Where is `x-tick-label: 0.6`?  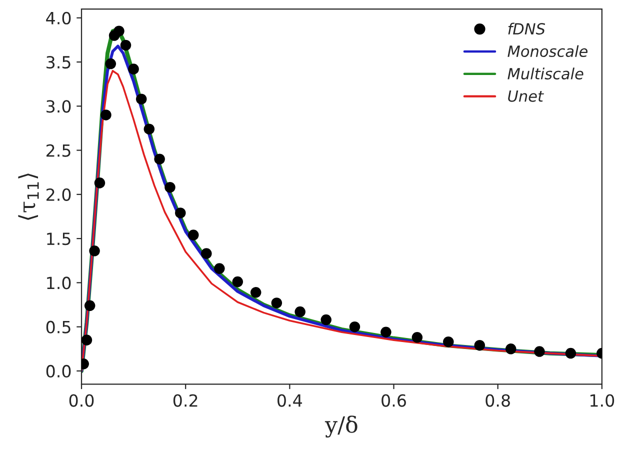 x-tick-label: 0.6 is located at coordinates (394, 400).